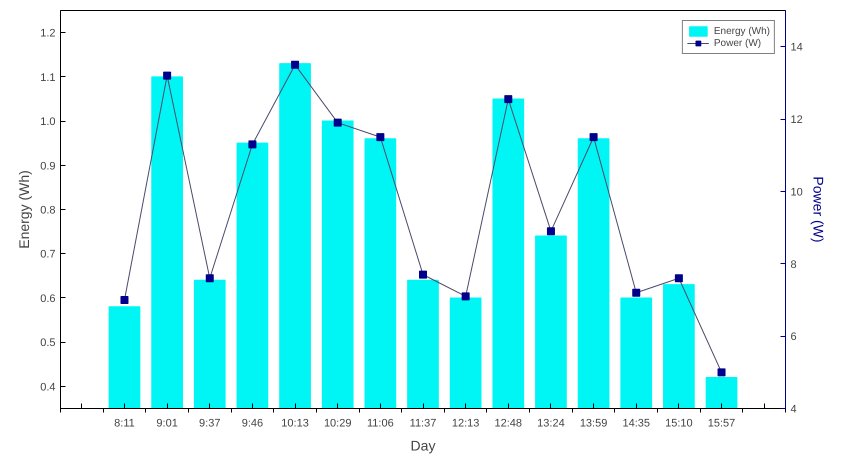 This screenshot has width=845, height=456. What do you see at coordinates (48, 210) in the screenshot?
I see `y-tick-label: 0.8` at bounding box center [48, 210].